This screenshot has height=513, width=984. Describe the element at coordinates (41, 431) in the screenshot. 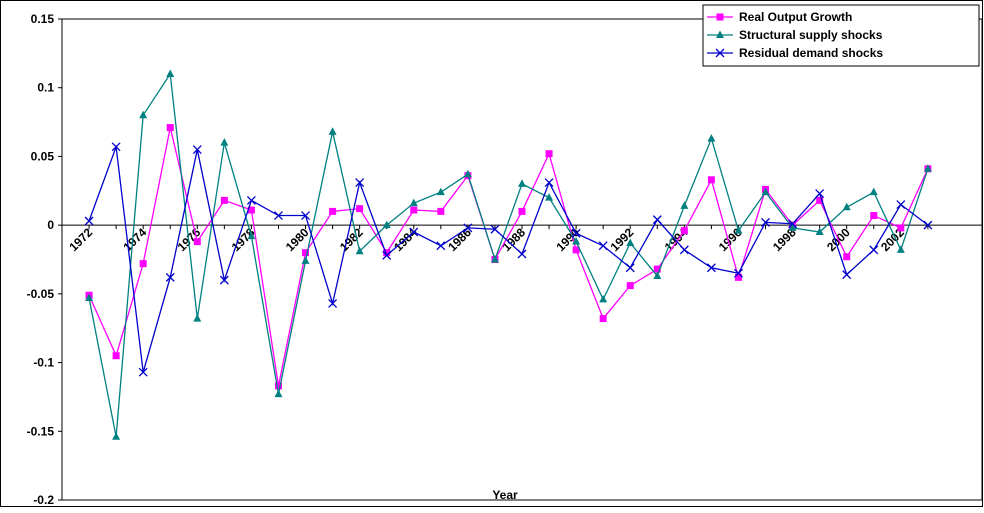

I see `y-tick-label: -0.15` at that location.